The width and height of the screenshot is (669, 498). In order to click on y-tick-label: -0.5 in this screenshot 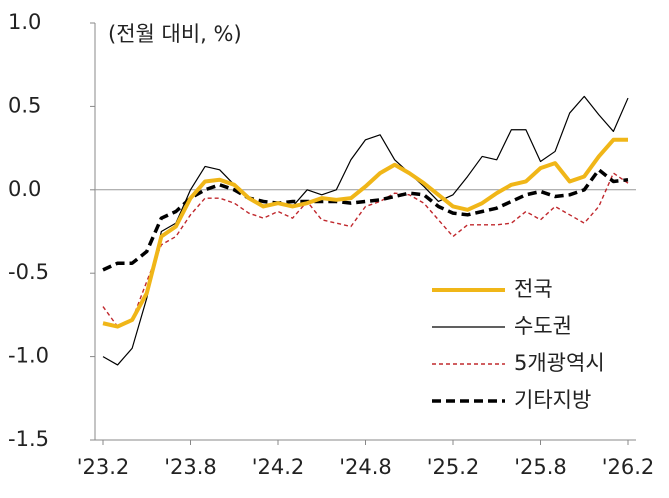, I will do `click(28, 272)`.